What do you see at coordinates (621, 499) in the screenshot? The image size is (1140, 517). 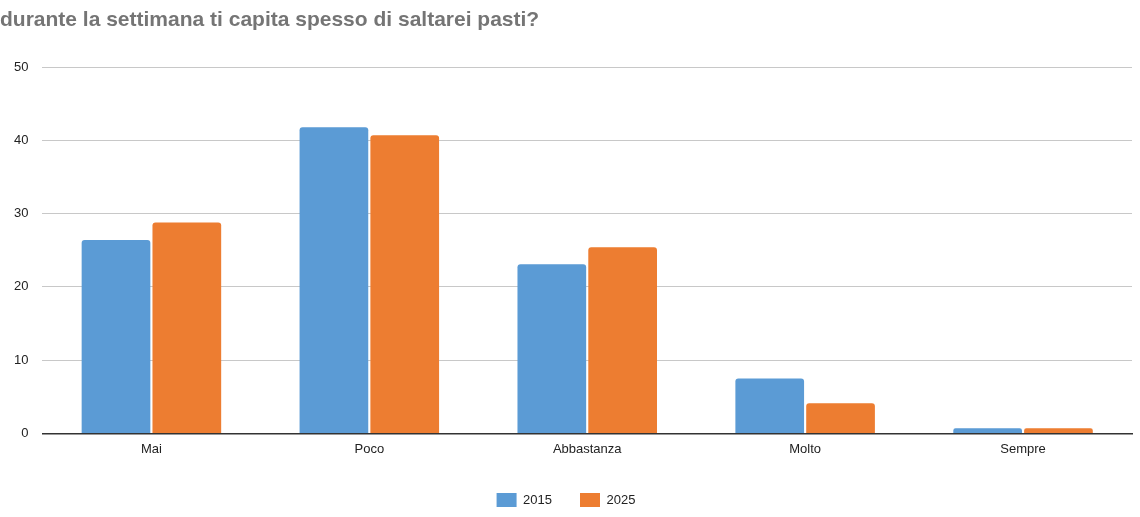 I see `legend-label: 2025` at bounding box center [621, 499].